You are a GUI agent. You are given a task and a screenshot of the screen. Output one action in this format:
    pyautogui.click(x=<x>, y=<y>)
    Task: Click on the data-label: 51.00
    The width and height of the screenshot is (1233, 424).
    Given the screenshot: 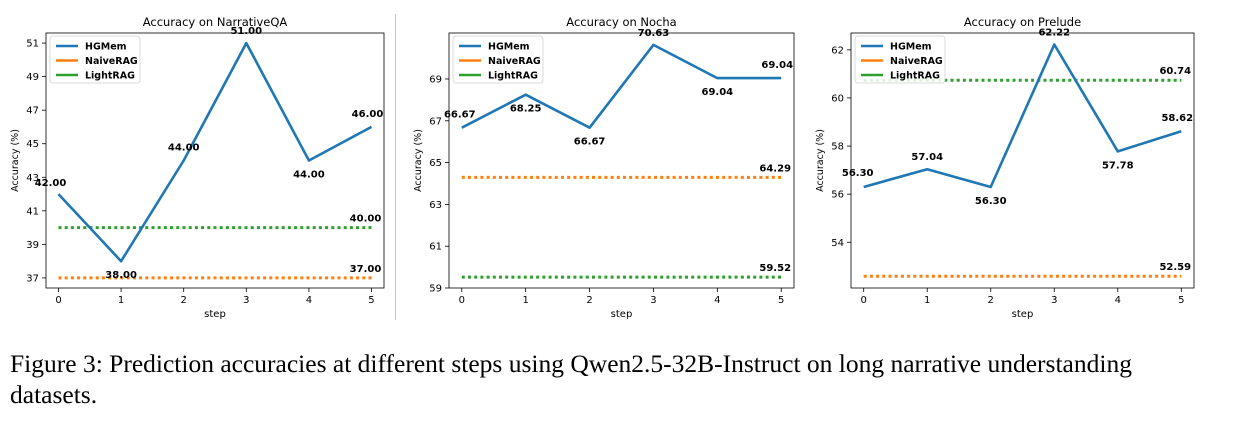 What is the action you would take?
    pyautogui.click(x=246, y=31)
    